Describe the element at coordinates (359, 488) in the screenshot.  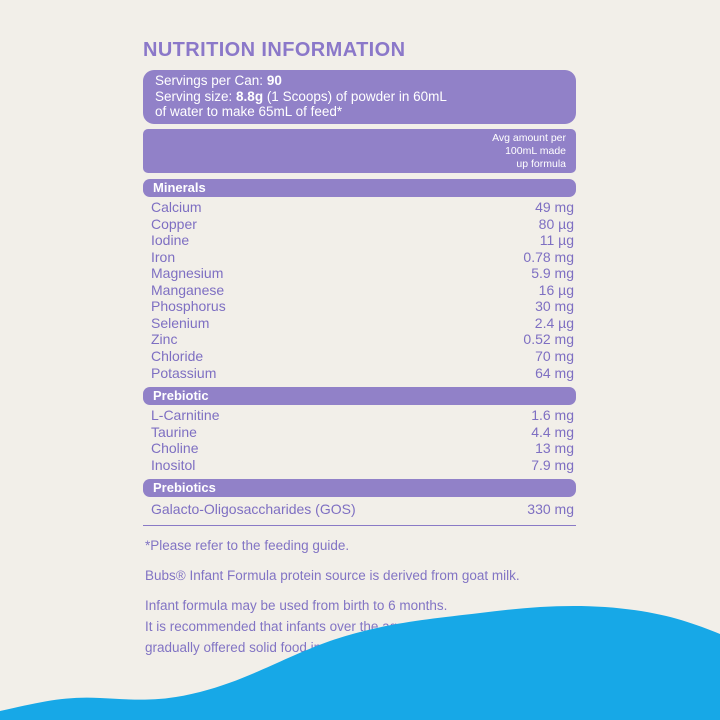
I see `section-header-prebiotics: Prebiotics` at that location.